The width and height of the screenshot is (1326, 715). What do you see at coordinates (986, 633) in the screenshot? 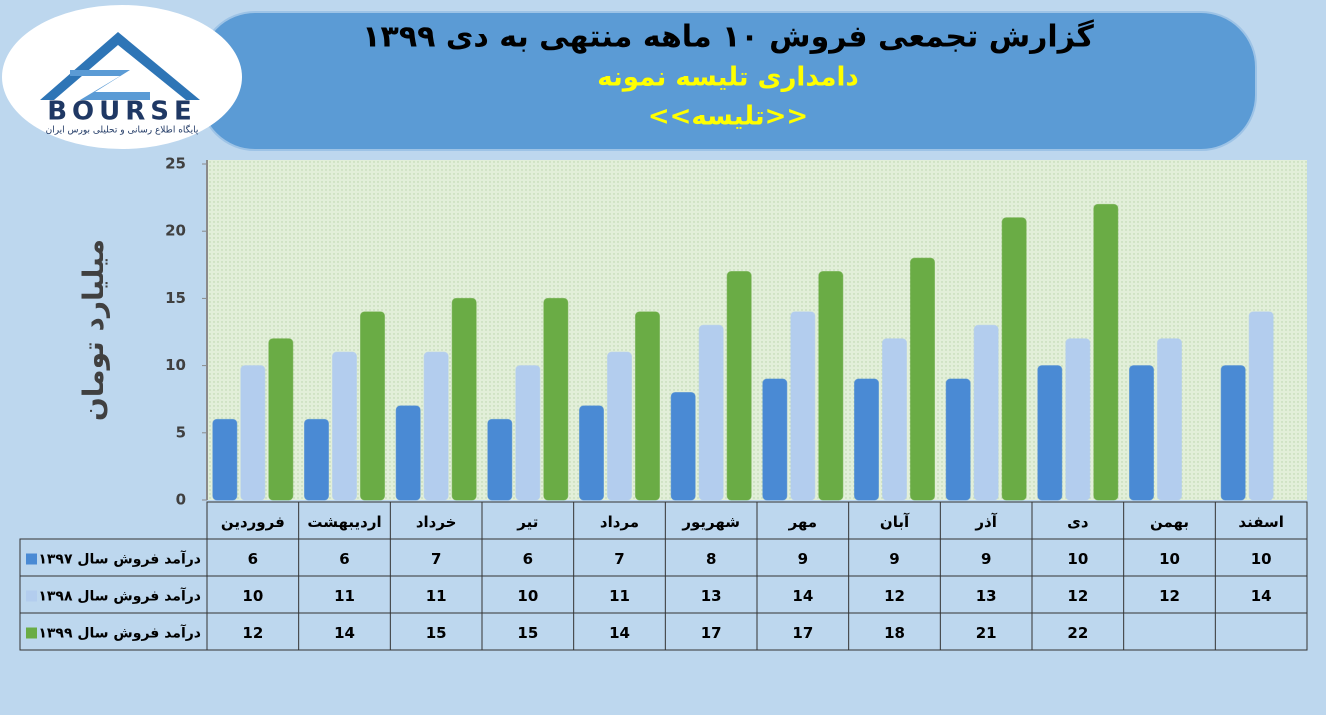
I see `table-value: 21` at bounding box center [986, 633].